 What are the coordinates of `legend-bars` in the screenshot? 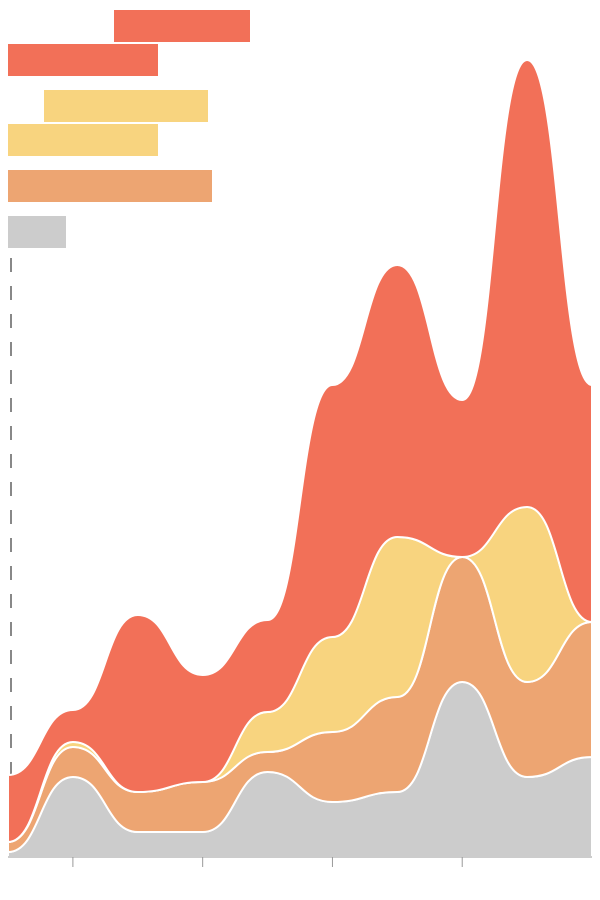 It's located at (129, 129).